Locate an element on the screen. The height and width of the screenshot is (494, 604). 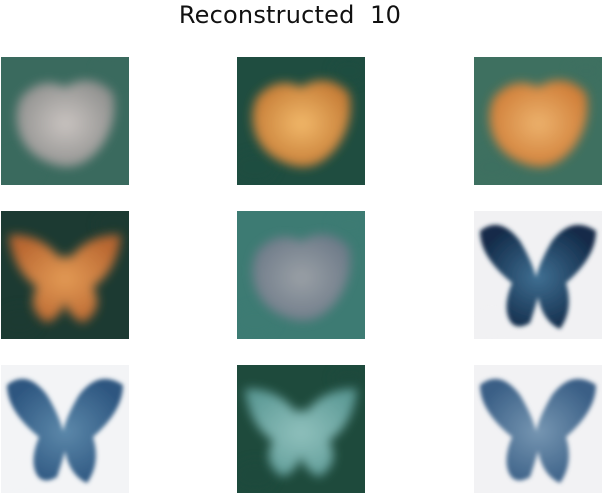
reconstruction-2-image is located at coordinates (301, 121).